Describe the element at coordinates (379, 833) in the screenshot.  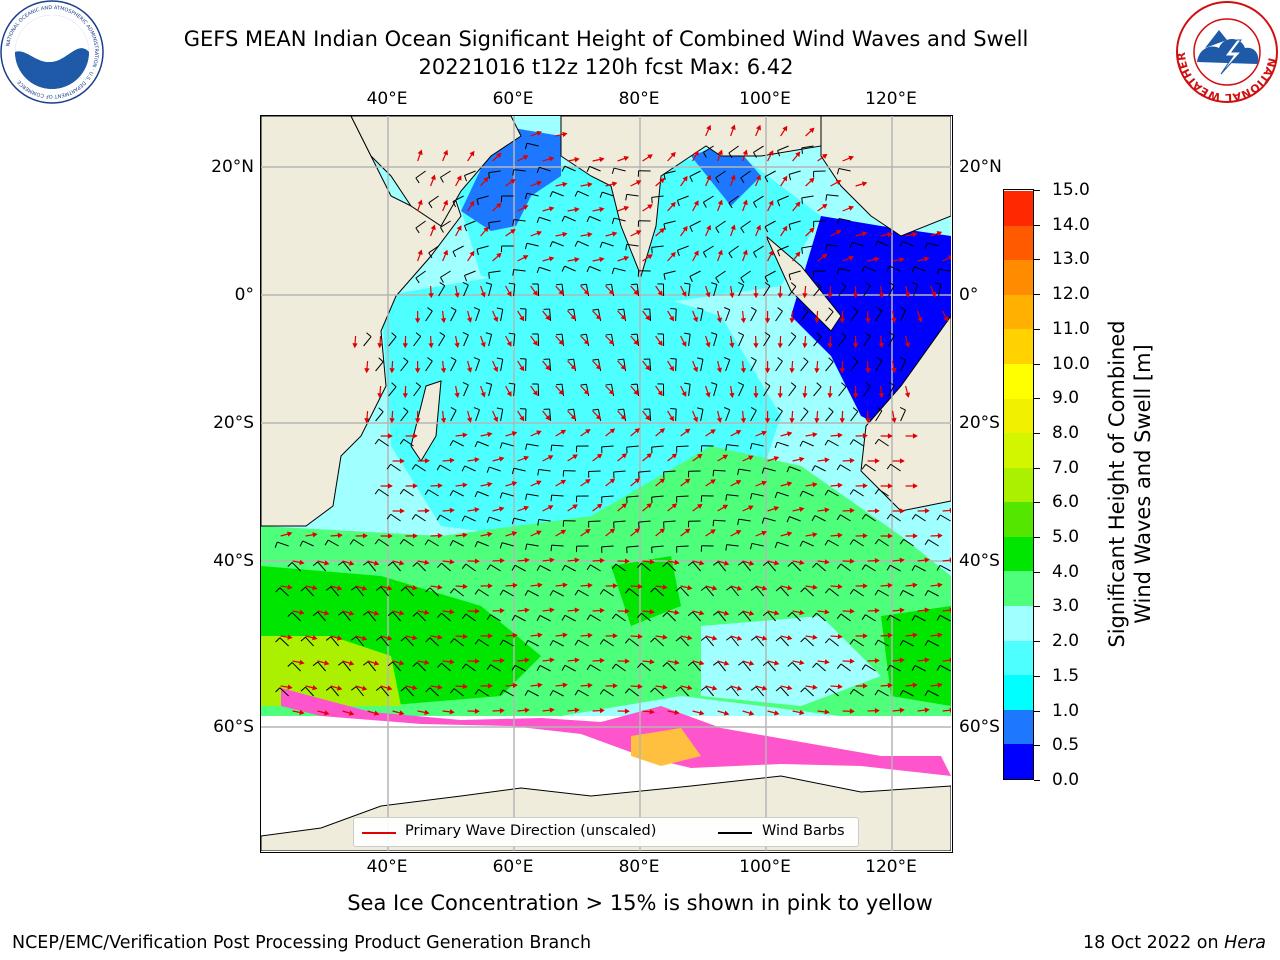
I see `wave-direction-swatch` at that location.